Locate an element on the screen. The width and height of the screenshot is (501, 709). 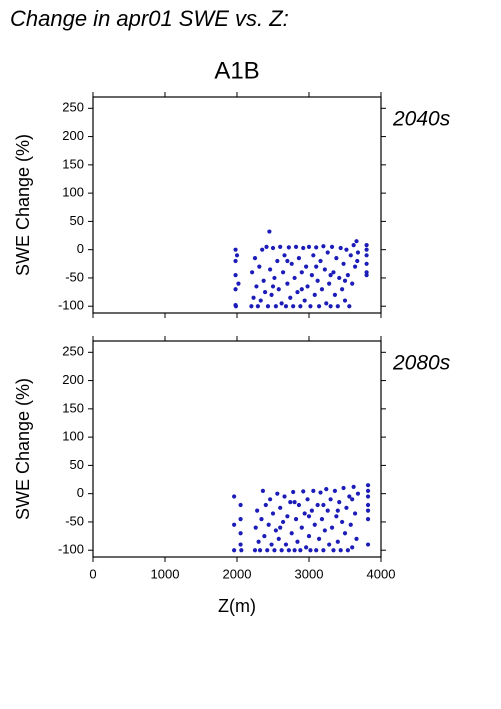
y-tick-label: 200 is located at coordinates (73, 379).